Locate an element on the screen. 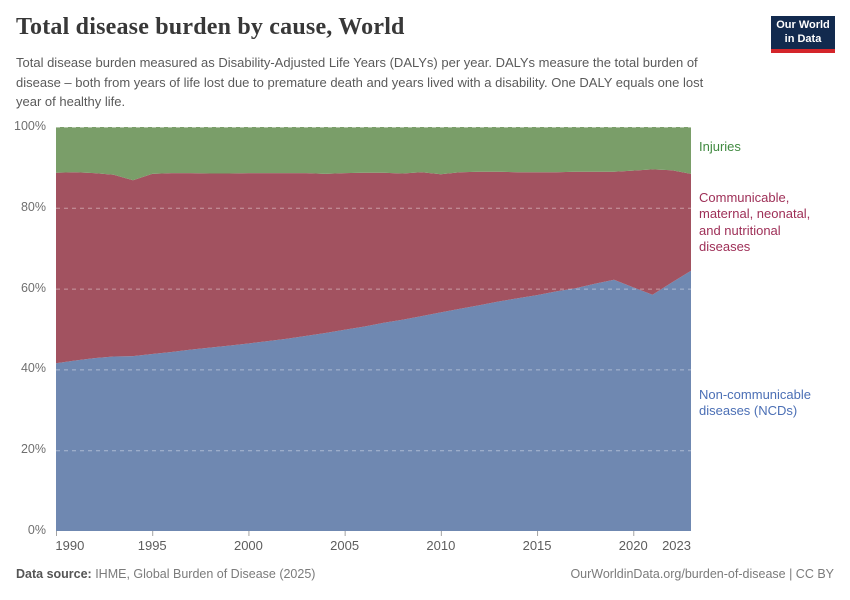 The width and height of the screenshot is (850, 600). x-axis-label-2000: 2000 is located at coordinates (248, 545).